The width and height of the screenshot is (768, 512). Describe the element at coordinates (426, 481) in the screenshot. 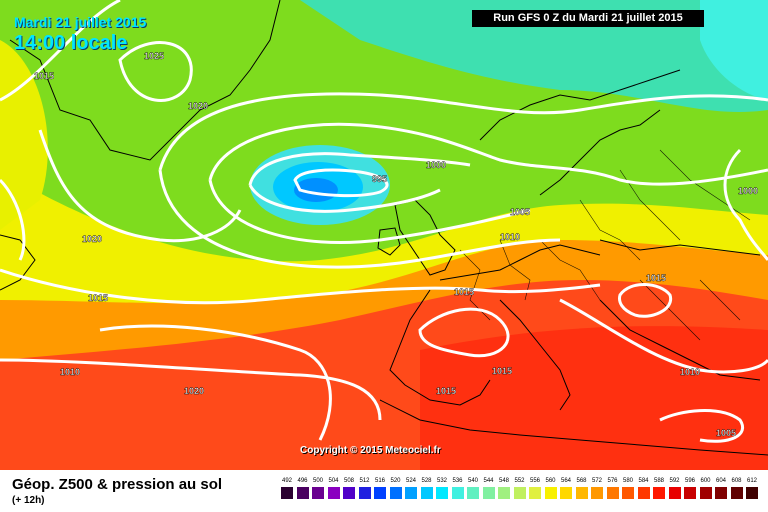

I see `legend-tick-label: 528` at that location.